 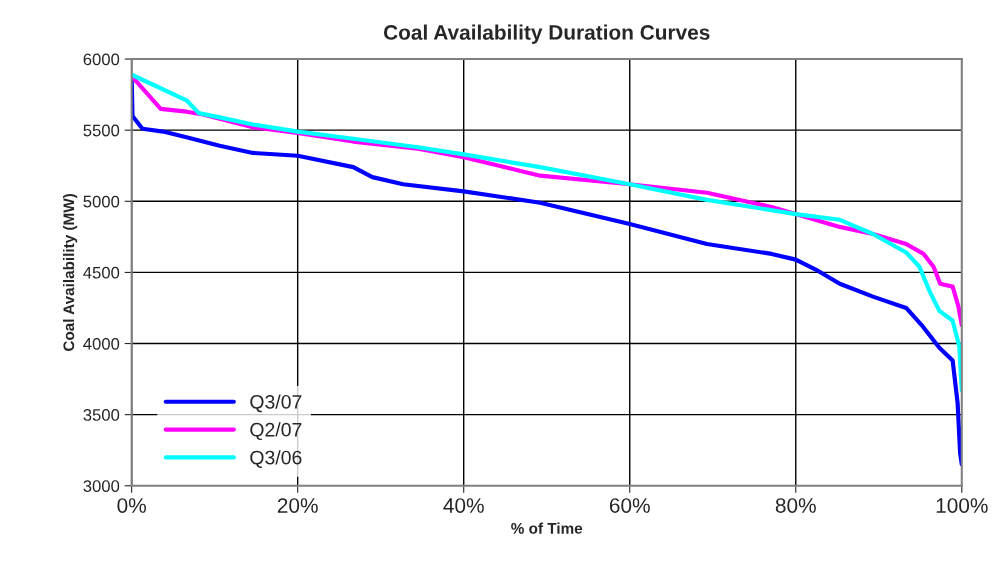 I want to click on y-tick-label: 3500, so click(x=101, y=415).